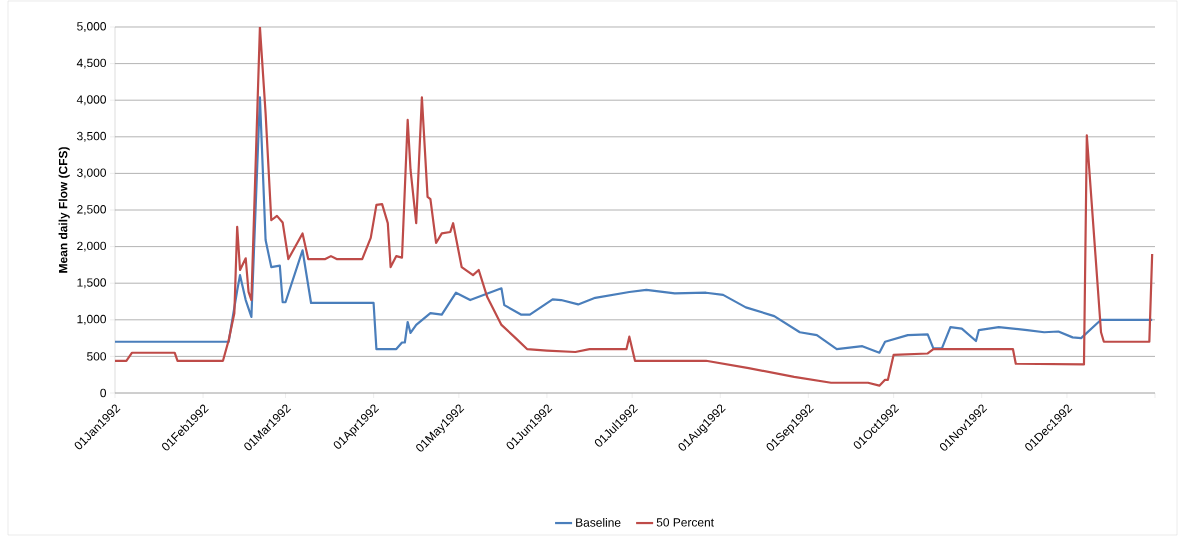 The width and height of the screenshot is (1178, 536). What do you see at coordinates (91, 100) in the screenshot?
I see `y-tick-label: 4,000` at bounding box center [91, 100].